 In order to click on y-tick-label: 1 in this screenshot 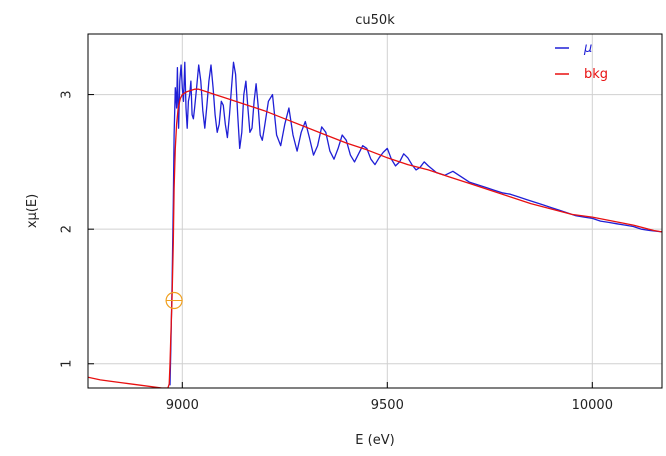, I will do `click(67, 364)`.